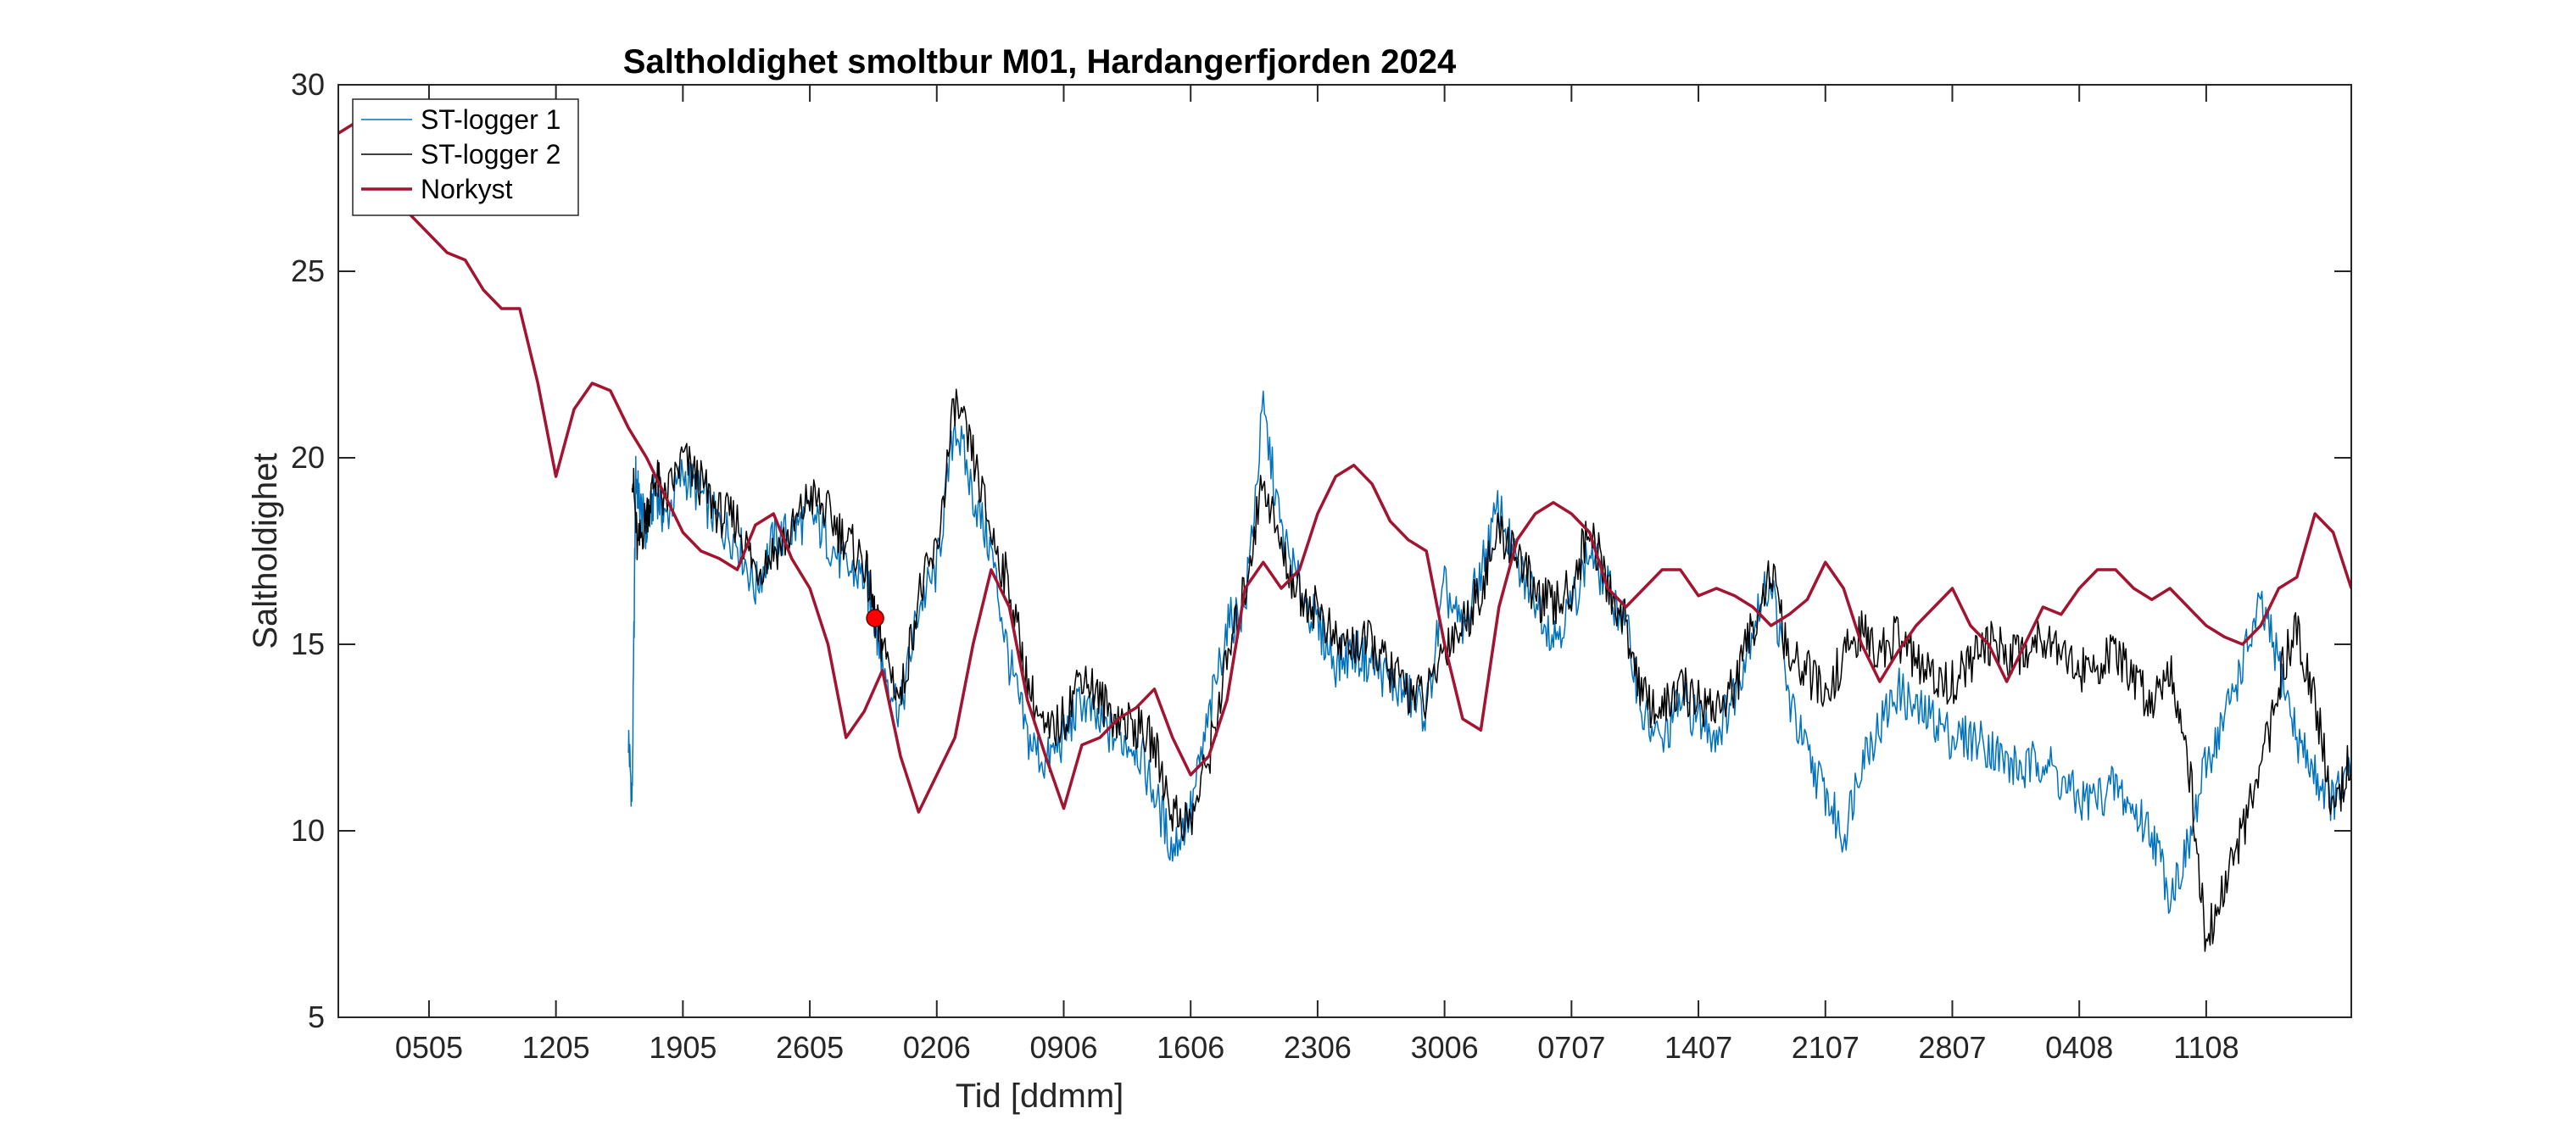  I want to click on y-tick-label: 30, so click(308, 85).